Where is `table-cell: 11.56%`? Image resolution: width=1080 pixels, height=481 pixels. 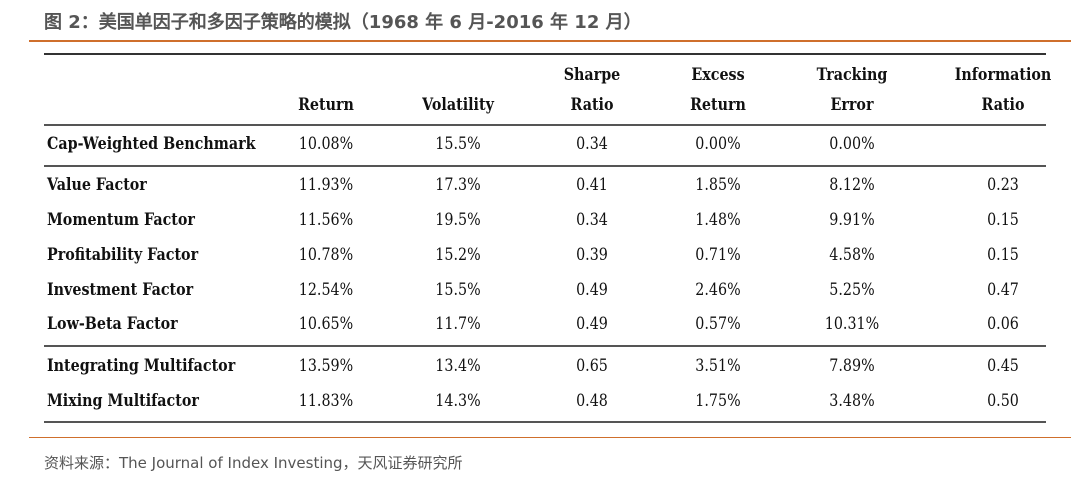 table-cell: 11.56% is located at coordinates (326, 220).